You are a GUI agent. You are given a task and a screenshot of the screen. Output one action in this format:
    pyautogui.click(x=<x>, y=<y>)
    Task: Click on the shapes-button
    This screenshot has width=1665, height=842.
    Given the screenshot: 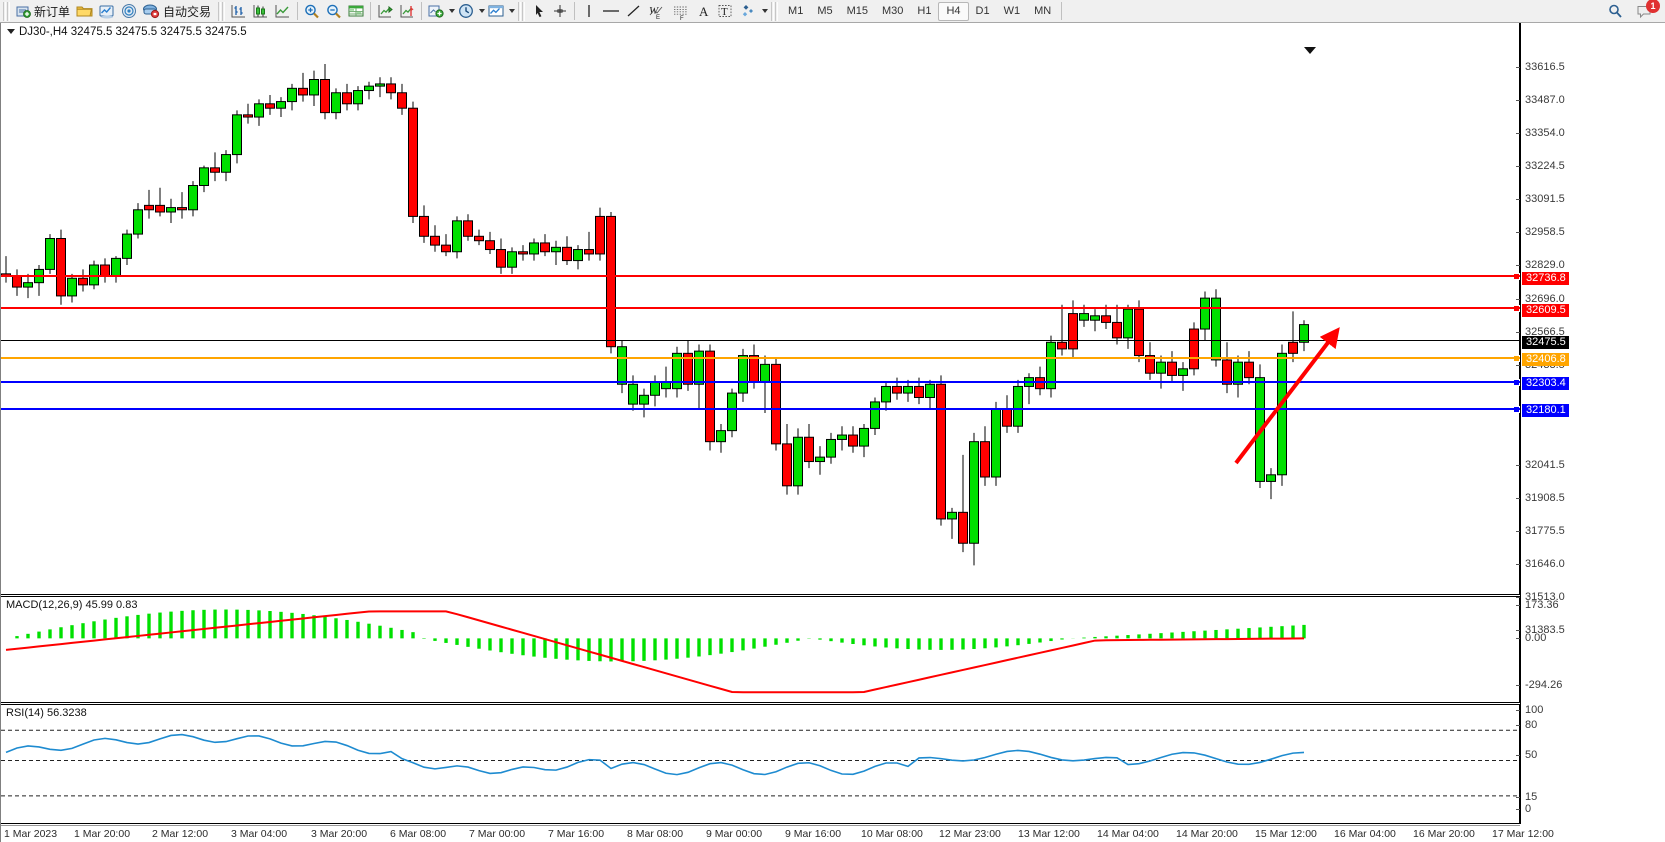 What is the action you would take?
    pyautogui.click(x=748, y=11)
    